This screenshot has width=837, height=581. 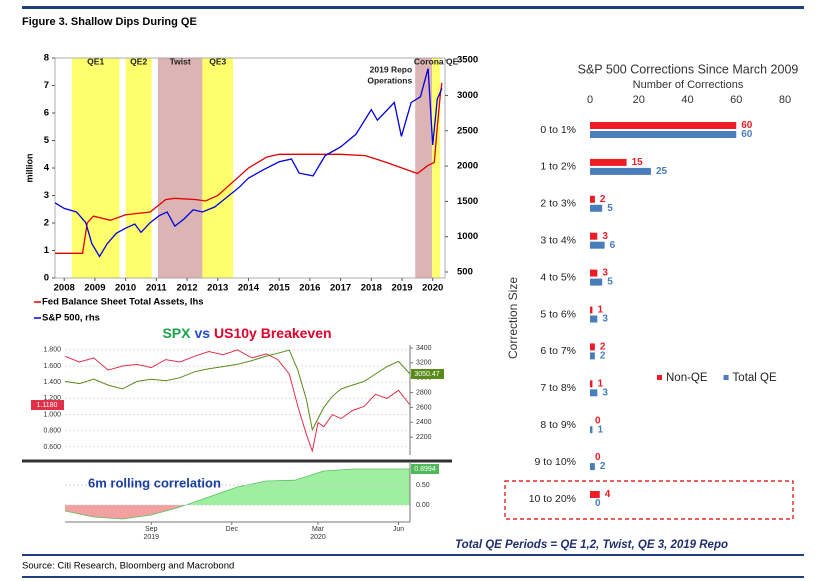 I want to click on period-label: 2019 Repo, so click(x=391, y=69).